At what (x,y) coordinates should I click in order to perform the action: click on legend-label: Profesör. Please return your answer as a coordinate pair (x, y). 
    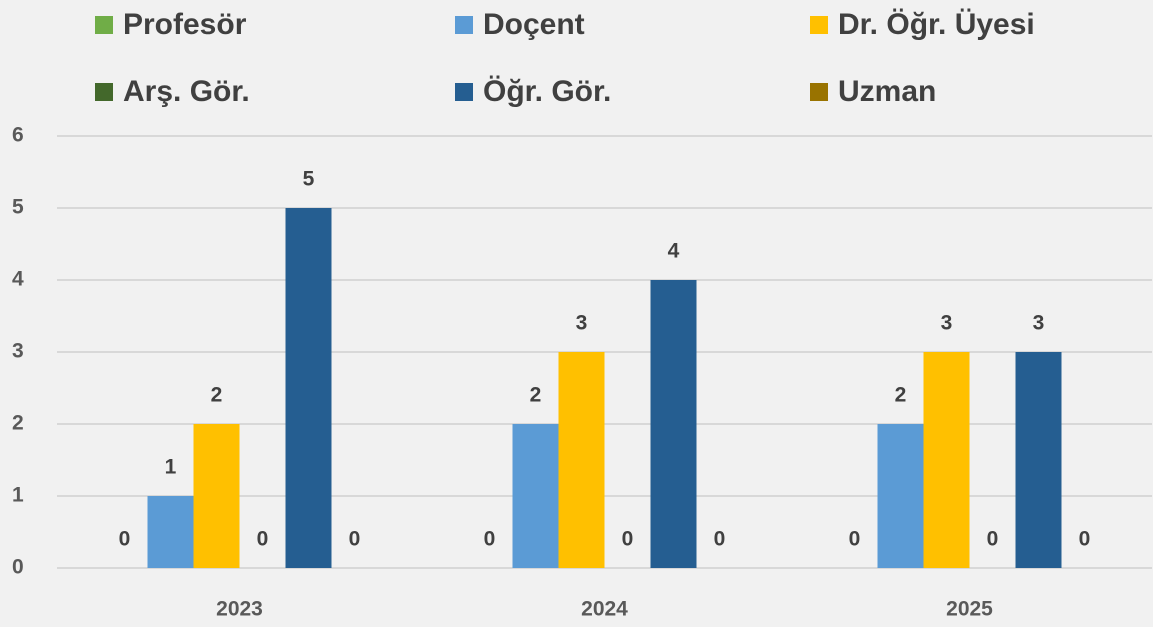
    Looking at the image, I should click on (185, 24).